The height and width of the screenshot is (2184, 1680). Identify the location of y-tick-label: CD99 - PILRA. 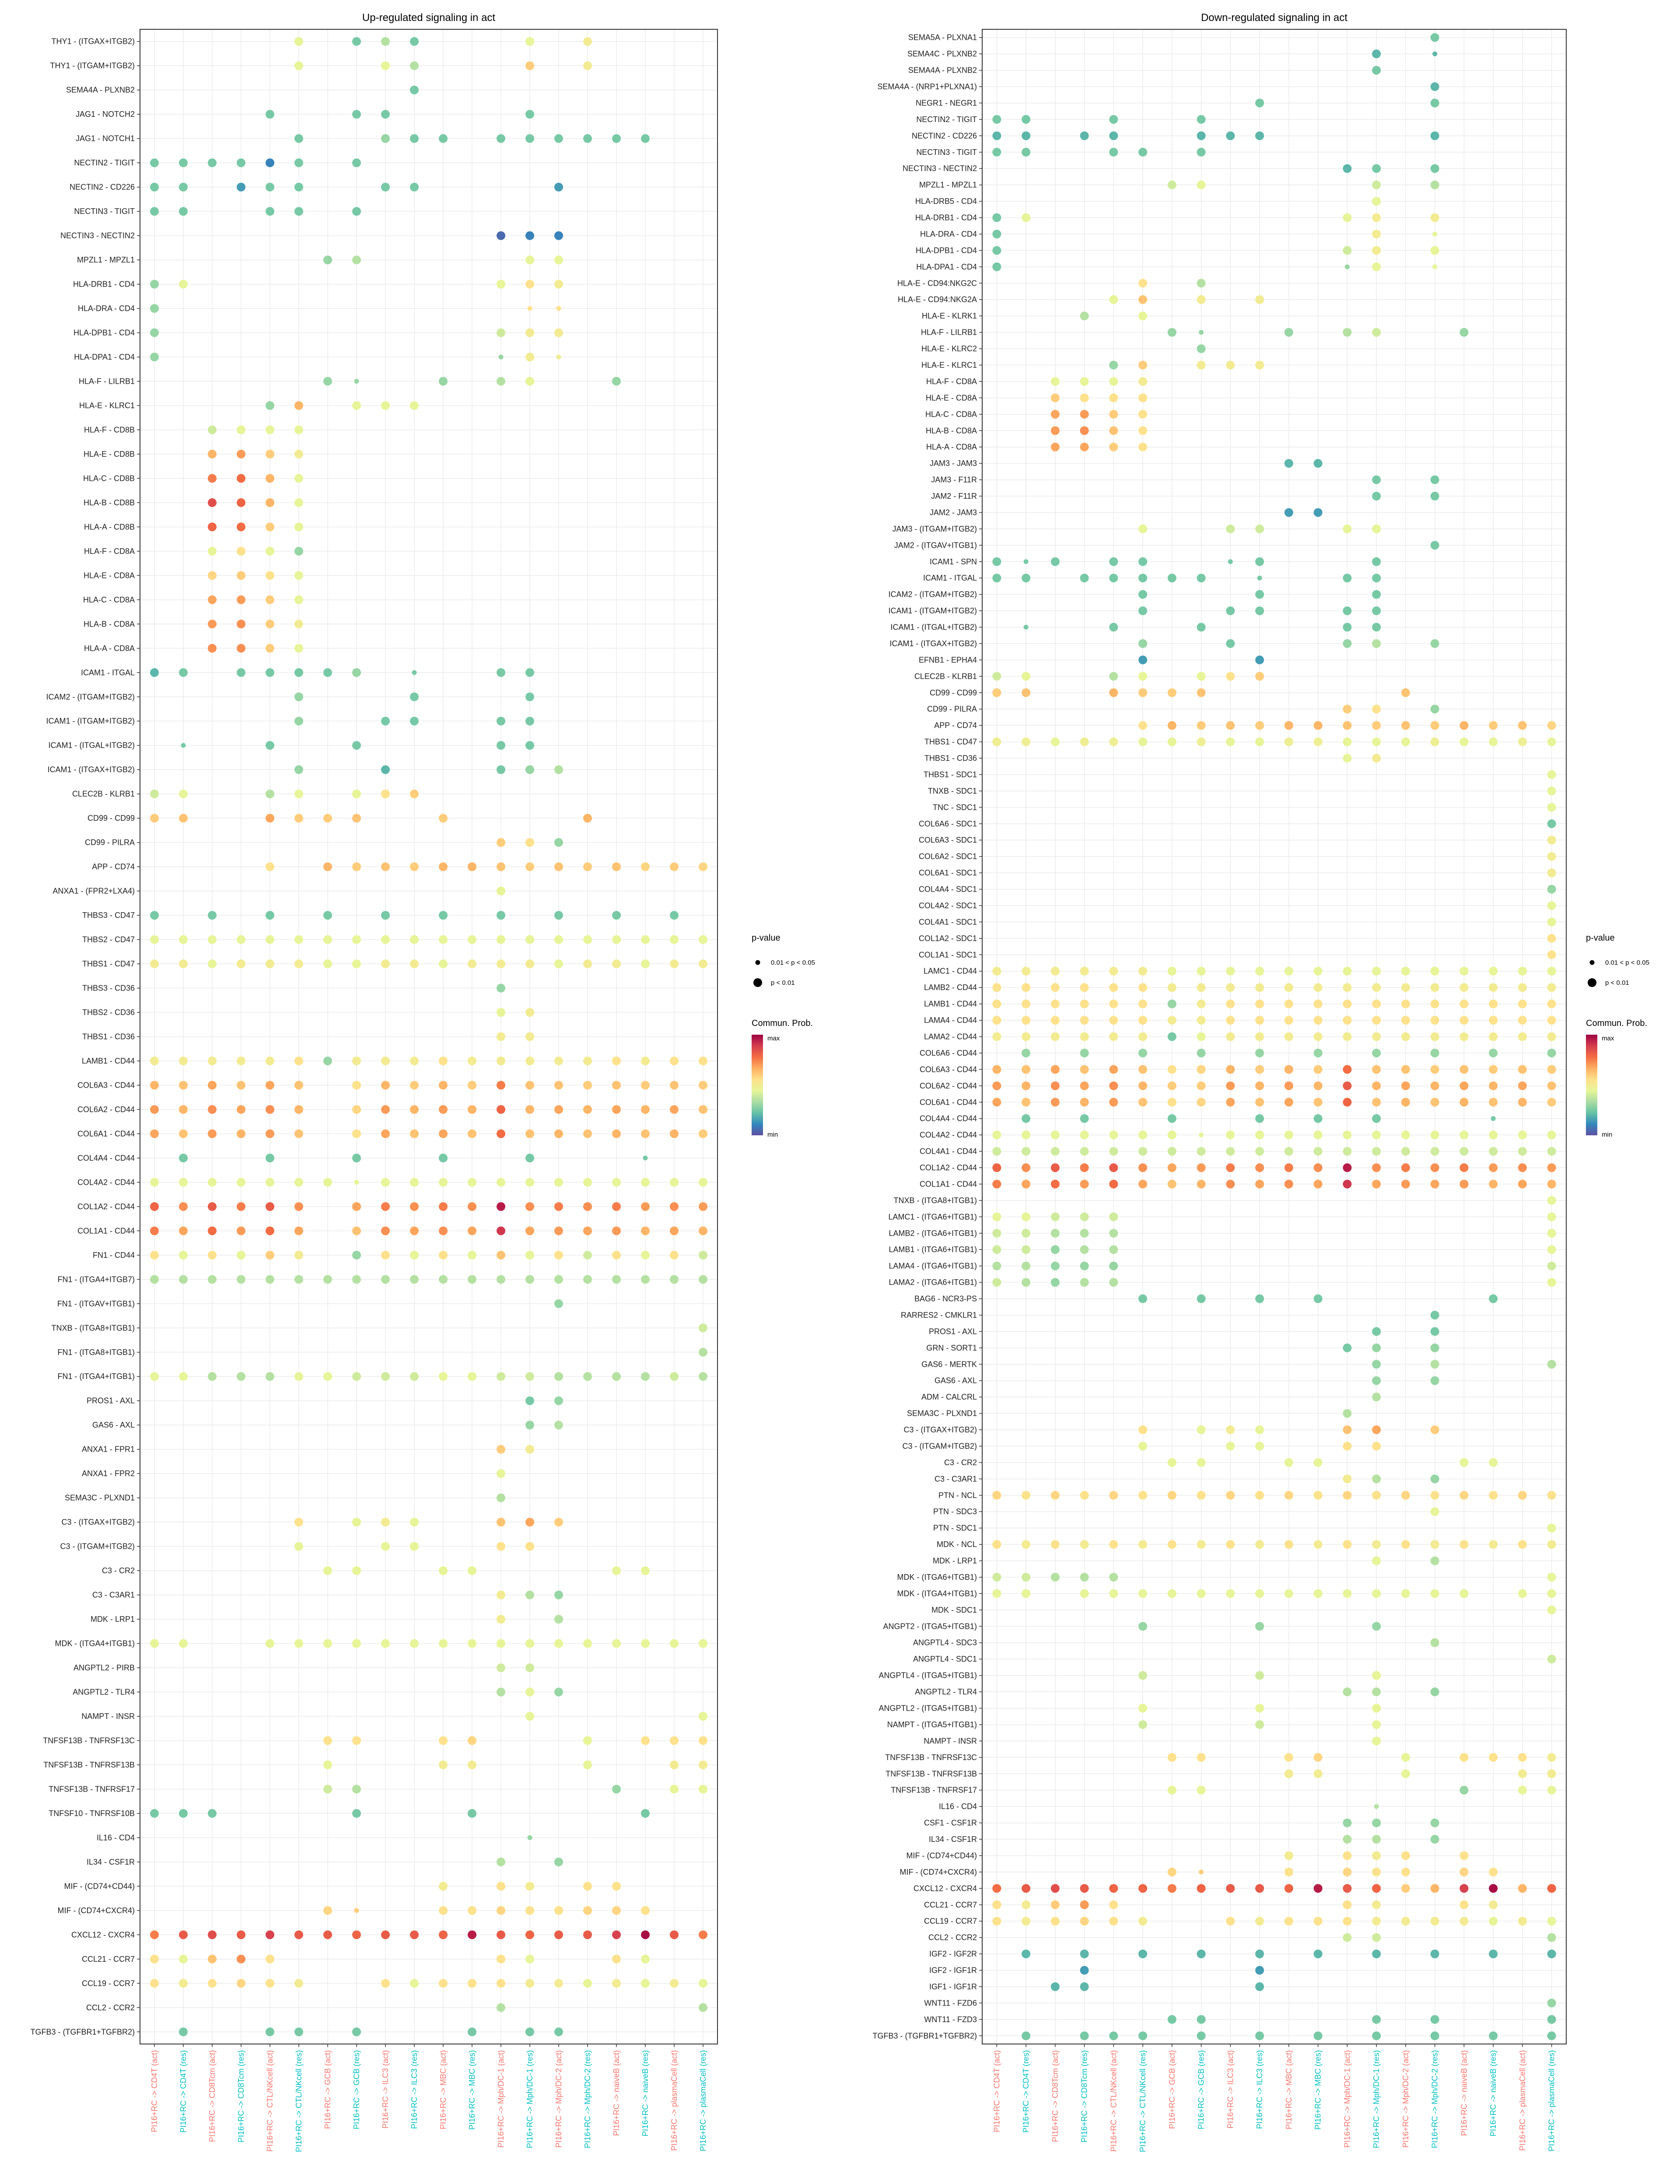
(110, 842).